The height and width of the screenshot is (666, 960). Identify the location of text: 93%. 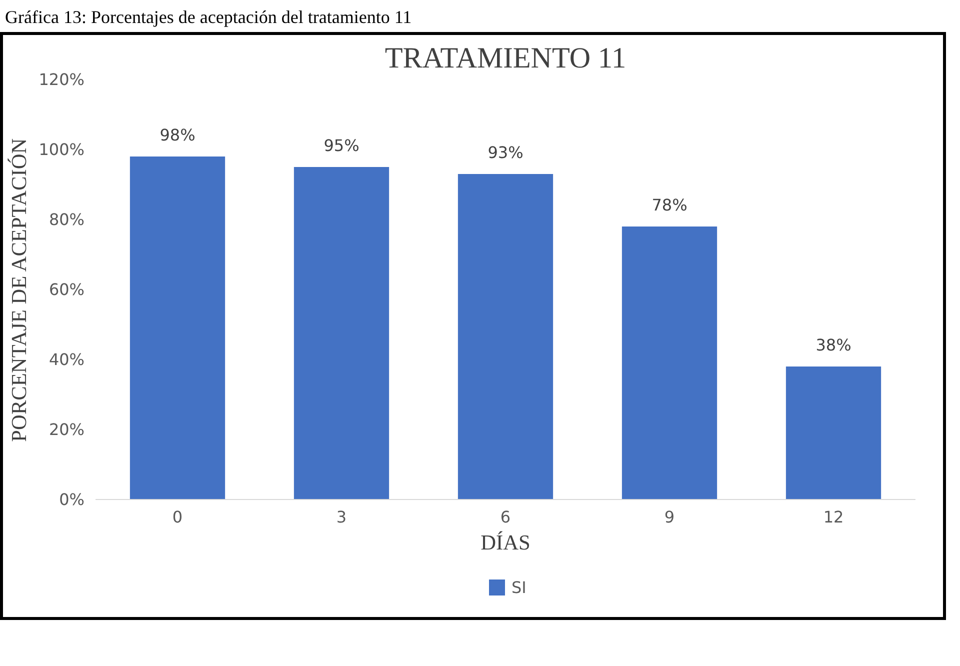
(506, 152).